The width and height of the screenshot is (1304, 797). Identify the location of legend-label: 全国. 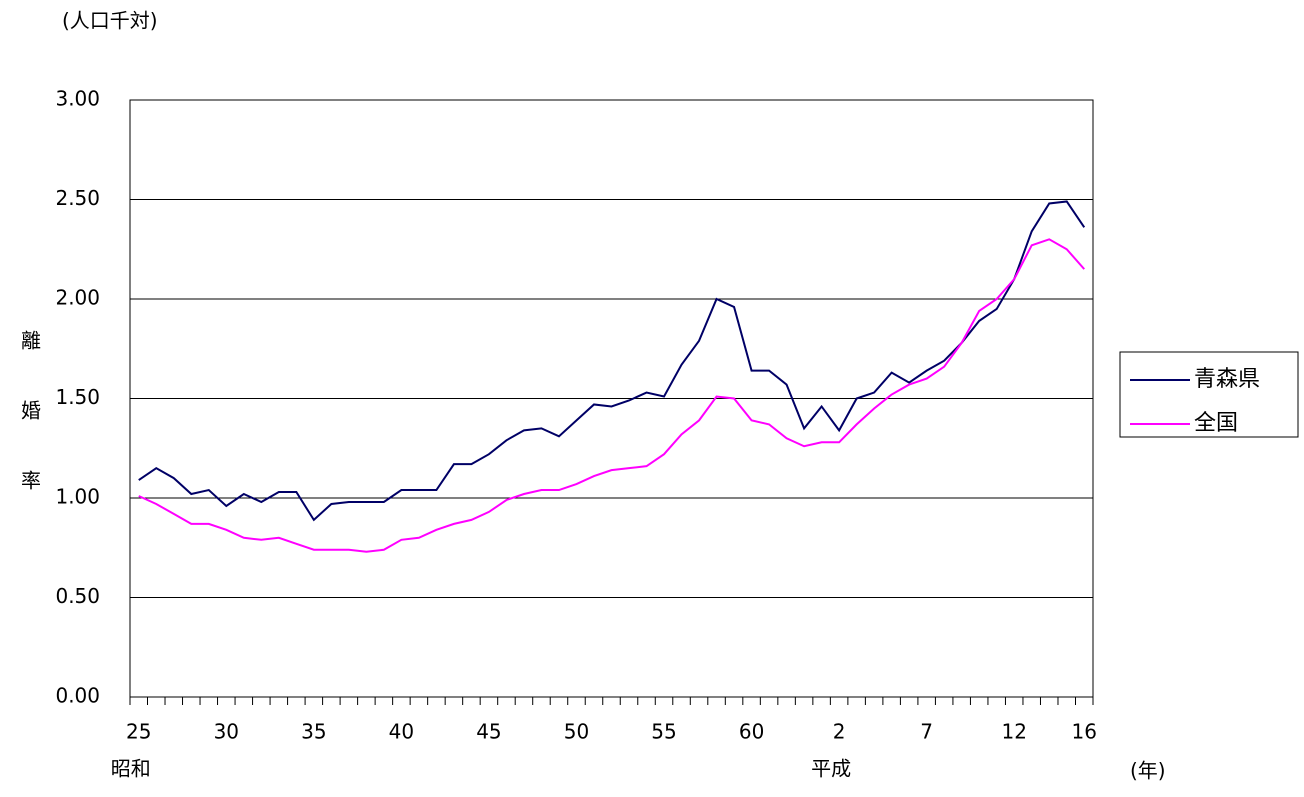
(1216, 423).